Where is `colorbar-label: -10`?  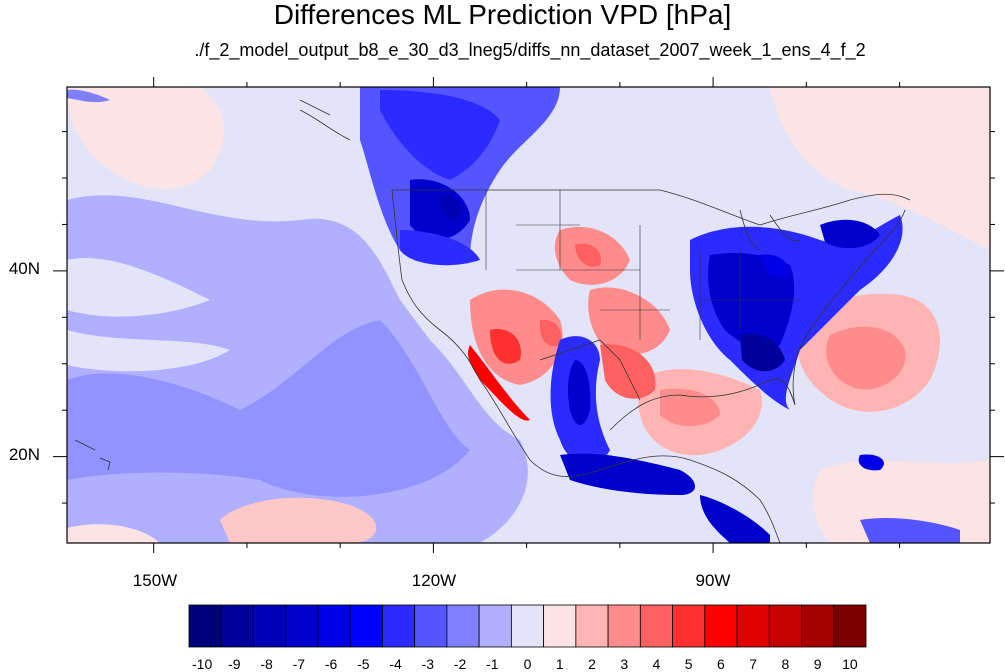
colorbar-label: -10 is located at coordinates (202, 664).